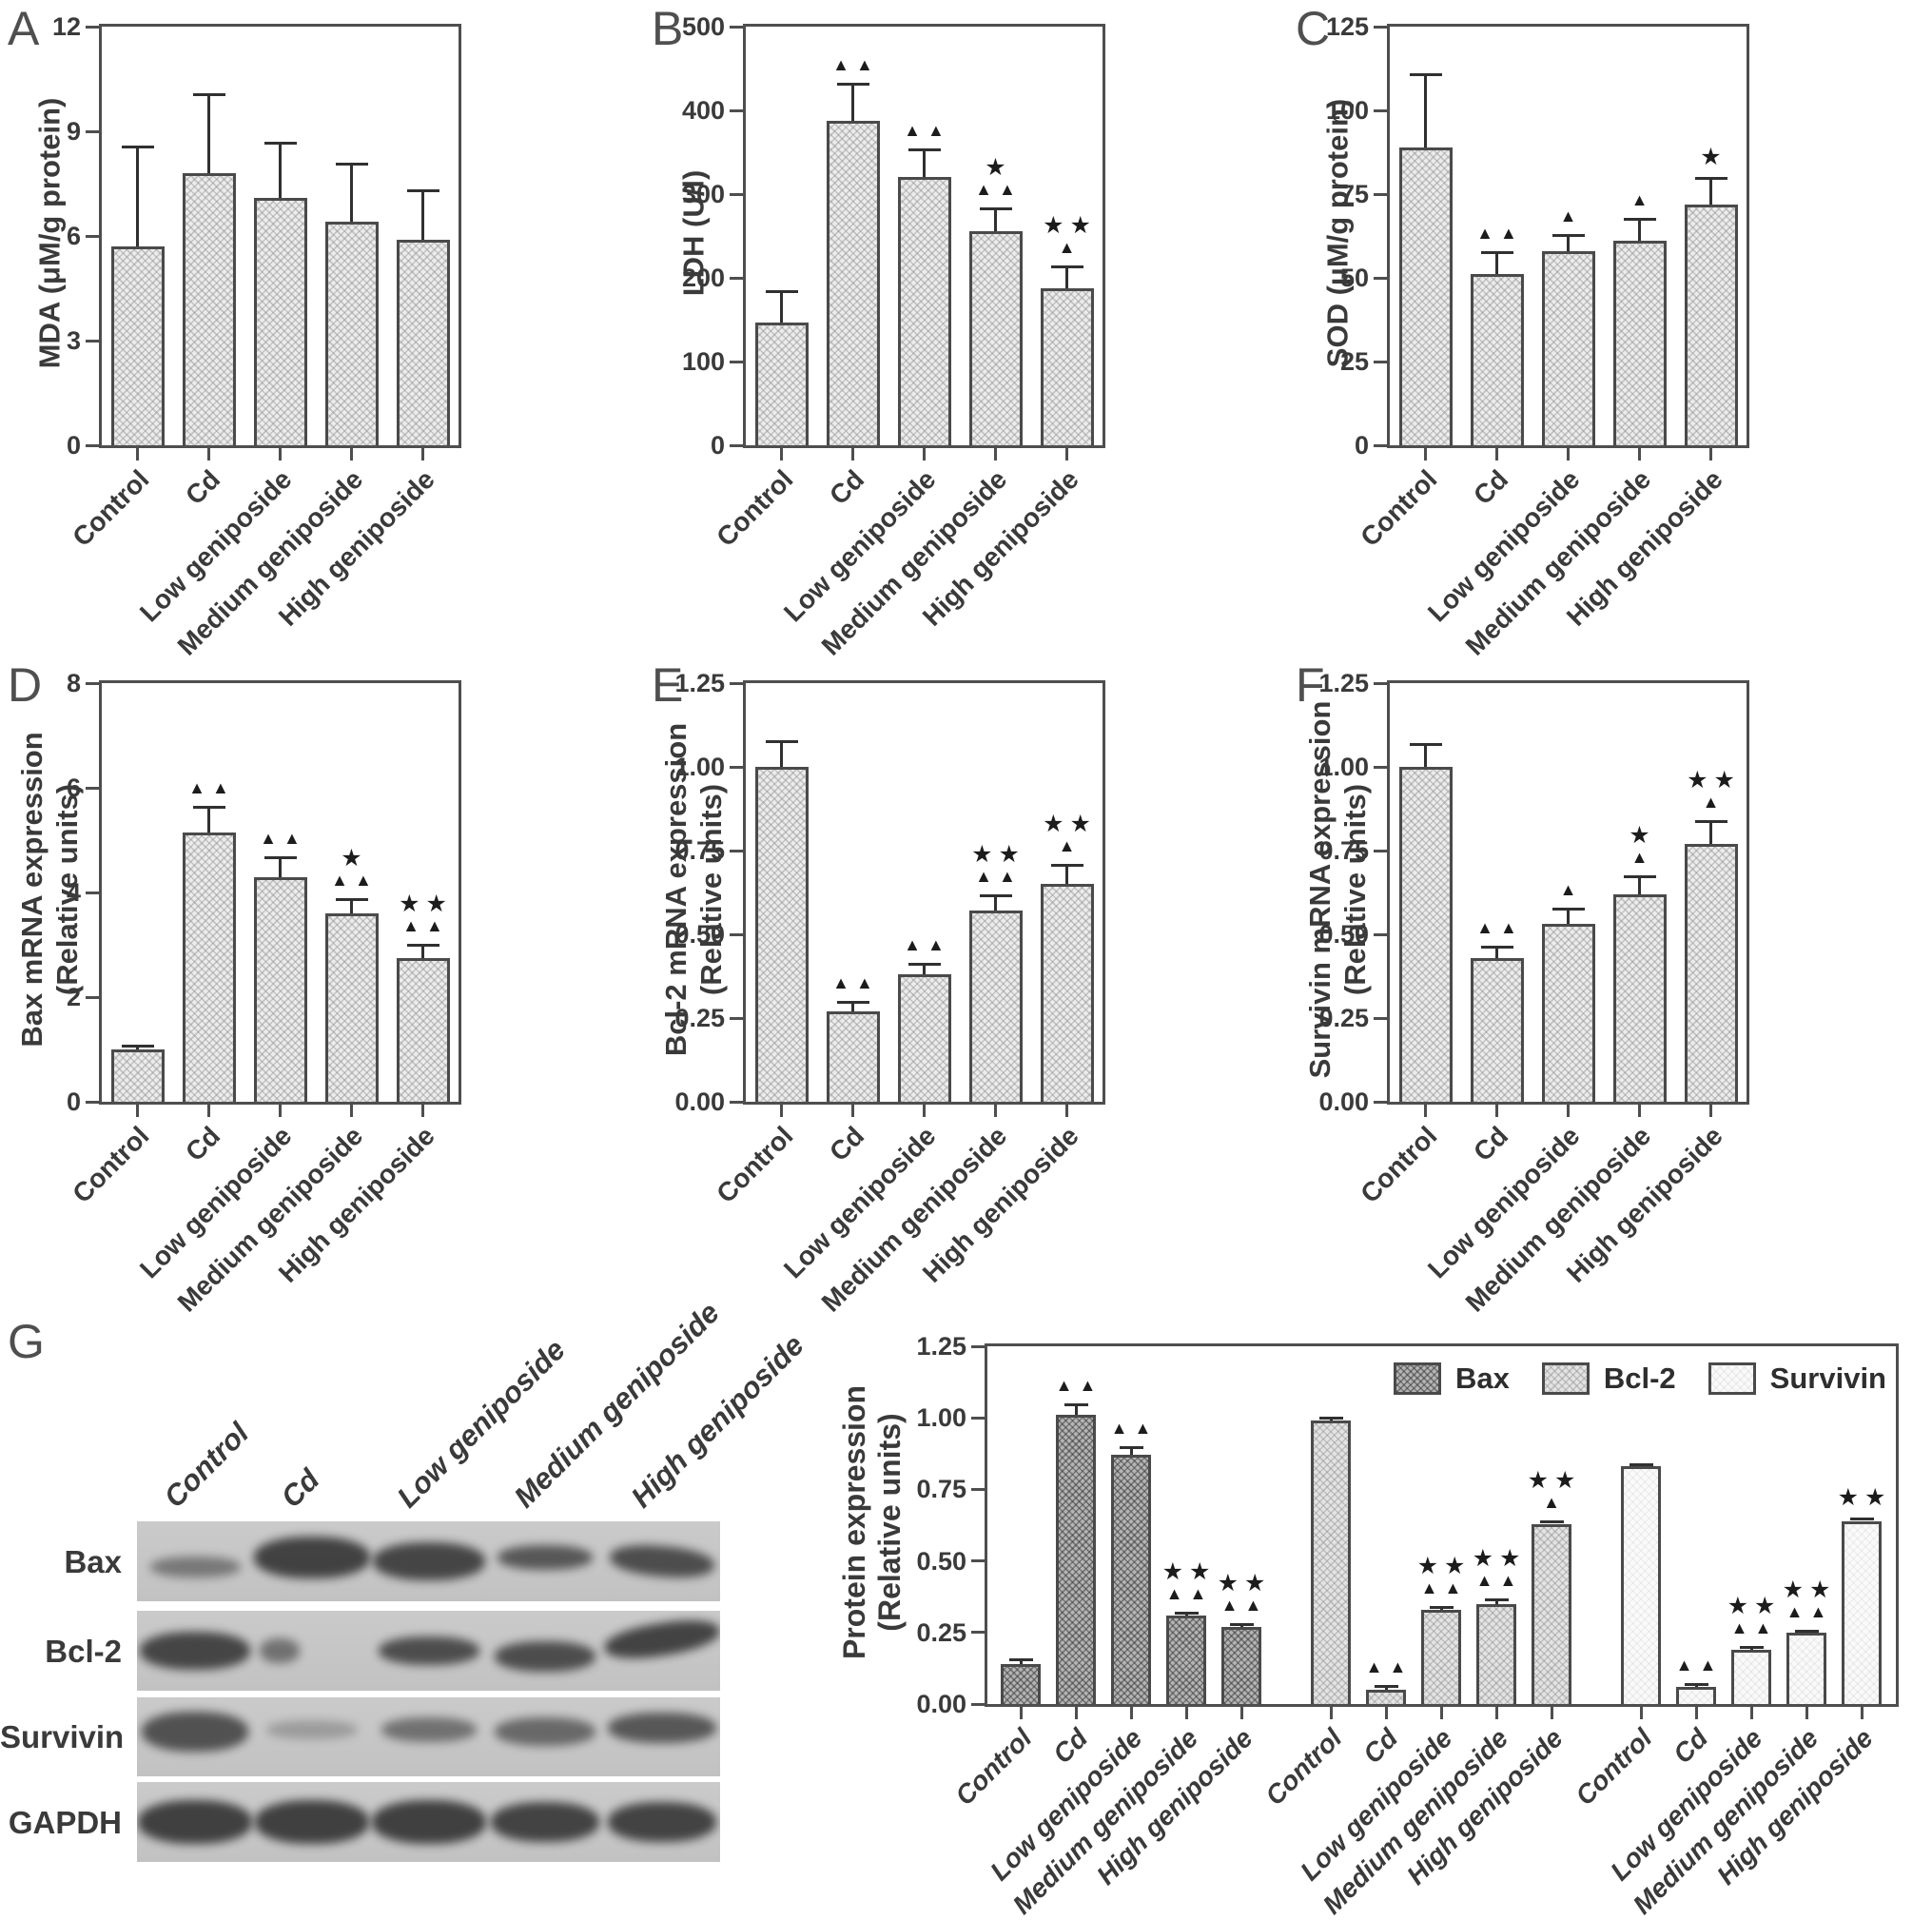 This screenshot has width=1932, height=1920. I want to click on y-tick-label: 0.00, so click(941, 1704).